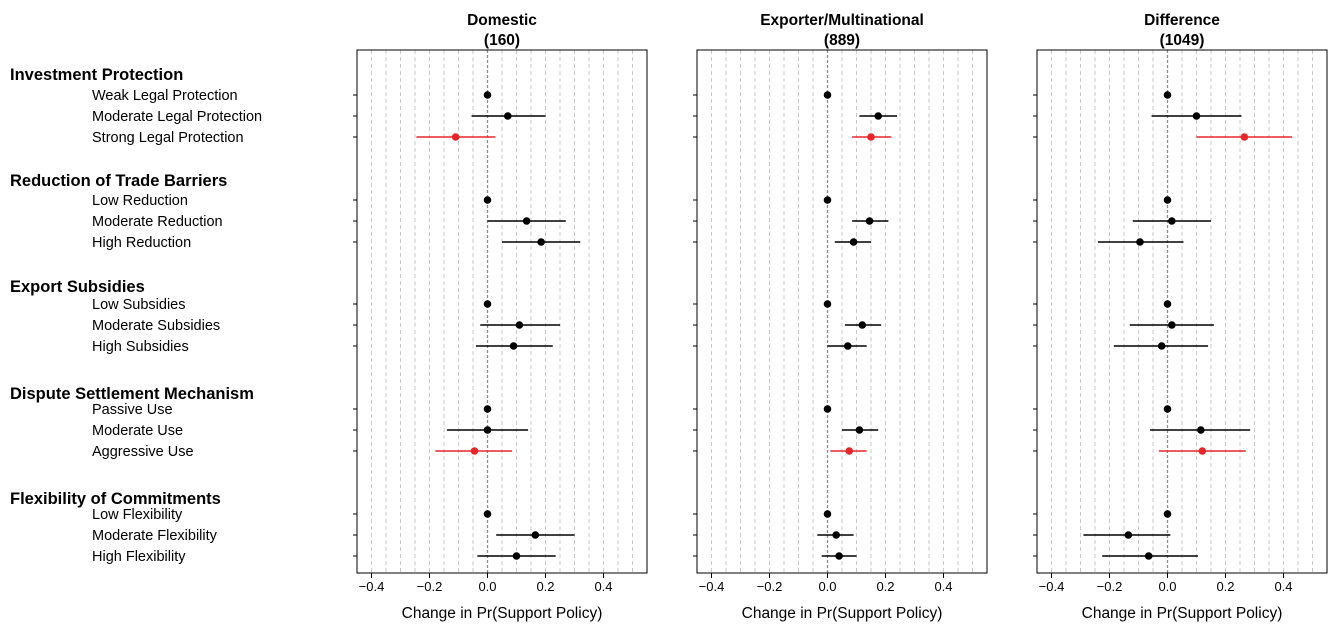  Describe the element at coordinates (502, 20) in the screenshot. I see `panel-title: Domestic` at that location.